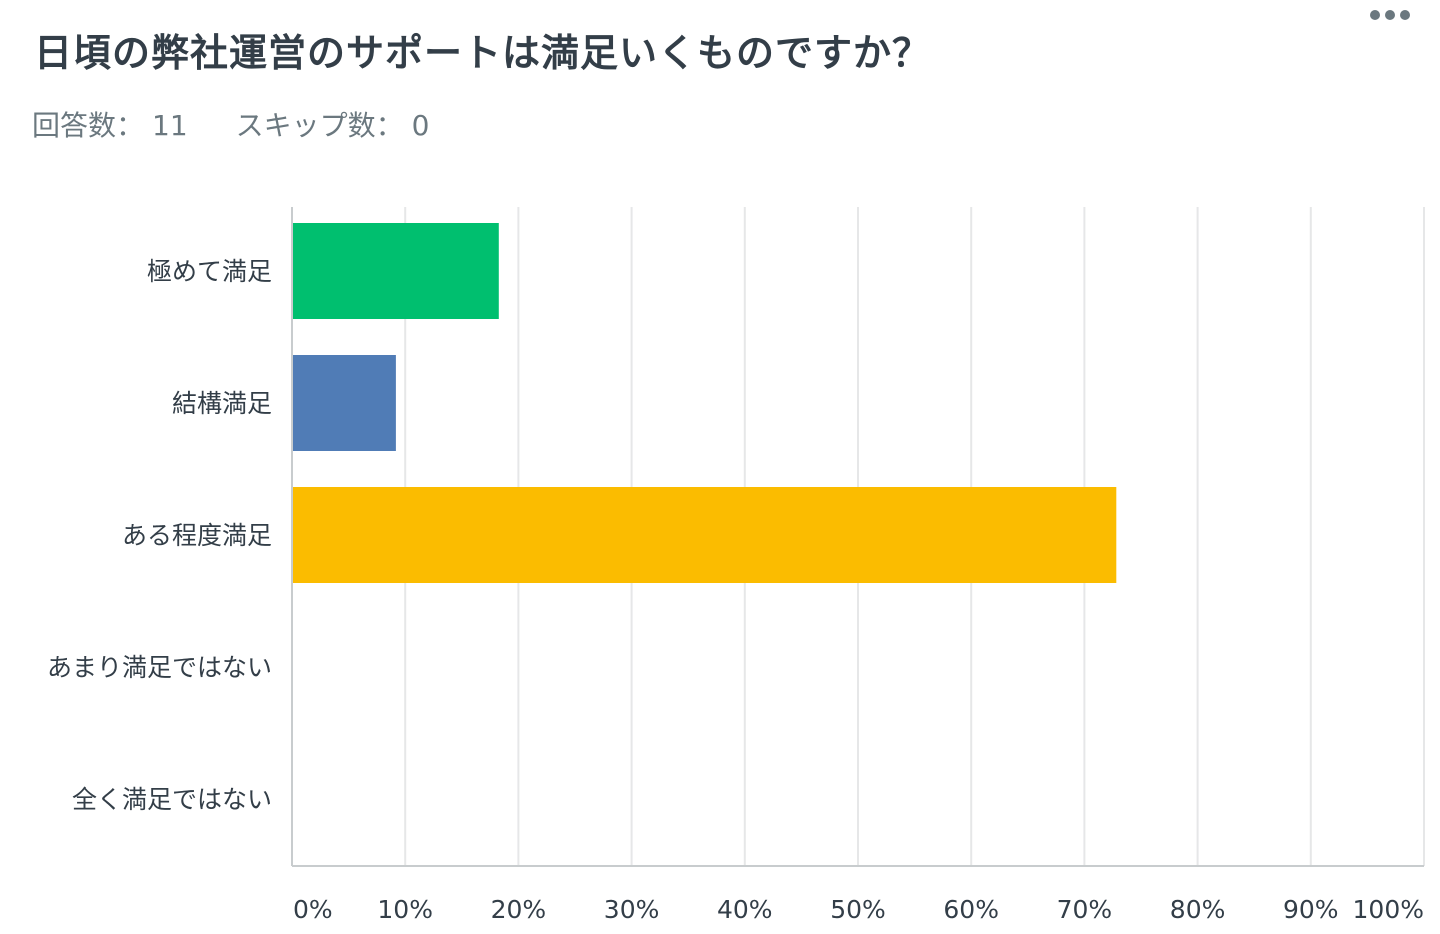  Describe the element at coordinates (971, 909) in the screenshot. I see `x-tick-label: 60%` at that location.